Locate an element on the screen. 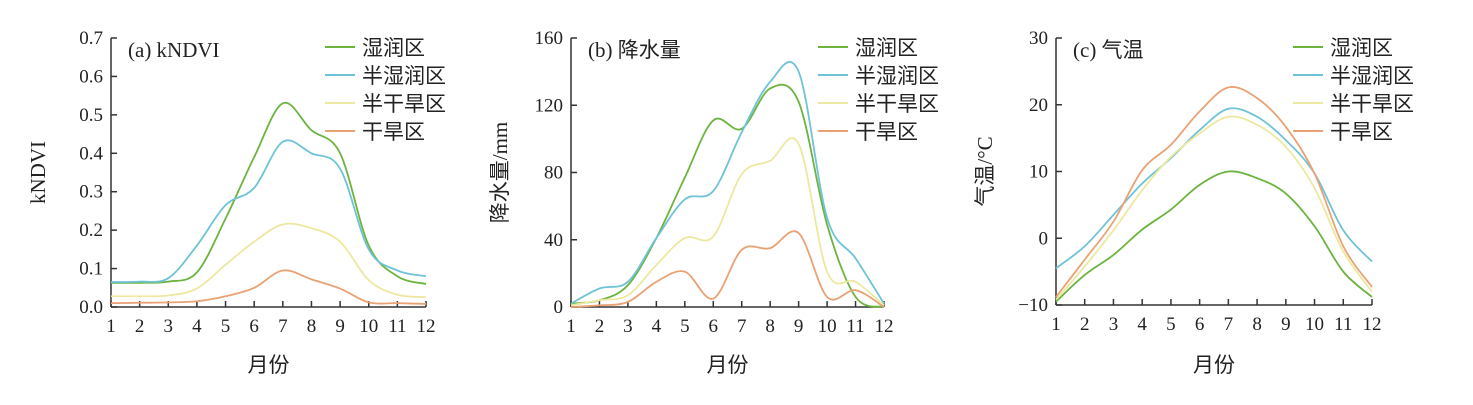  y-axis-label: 降水量/mm is located at coordinates (500, 173).